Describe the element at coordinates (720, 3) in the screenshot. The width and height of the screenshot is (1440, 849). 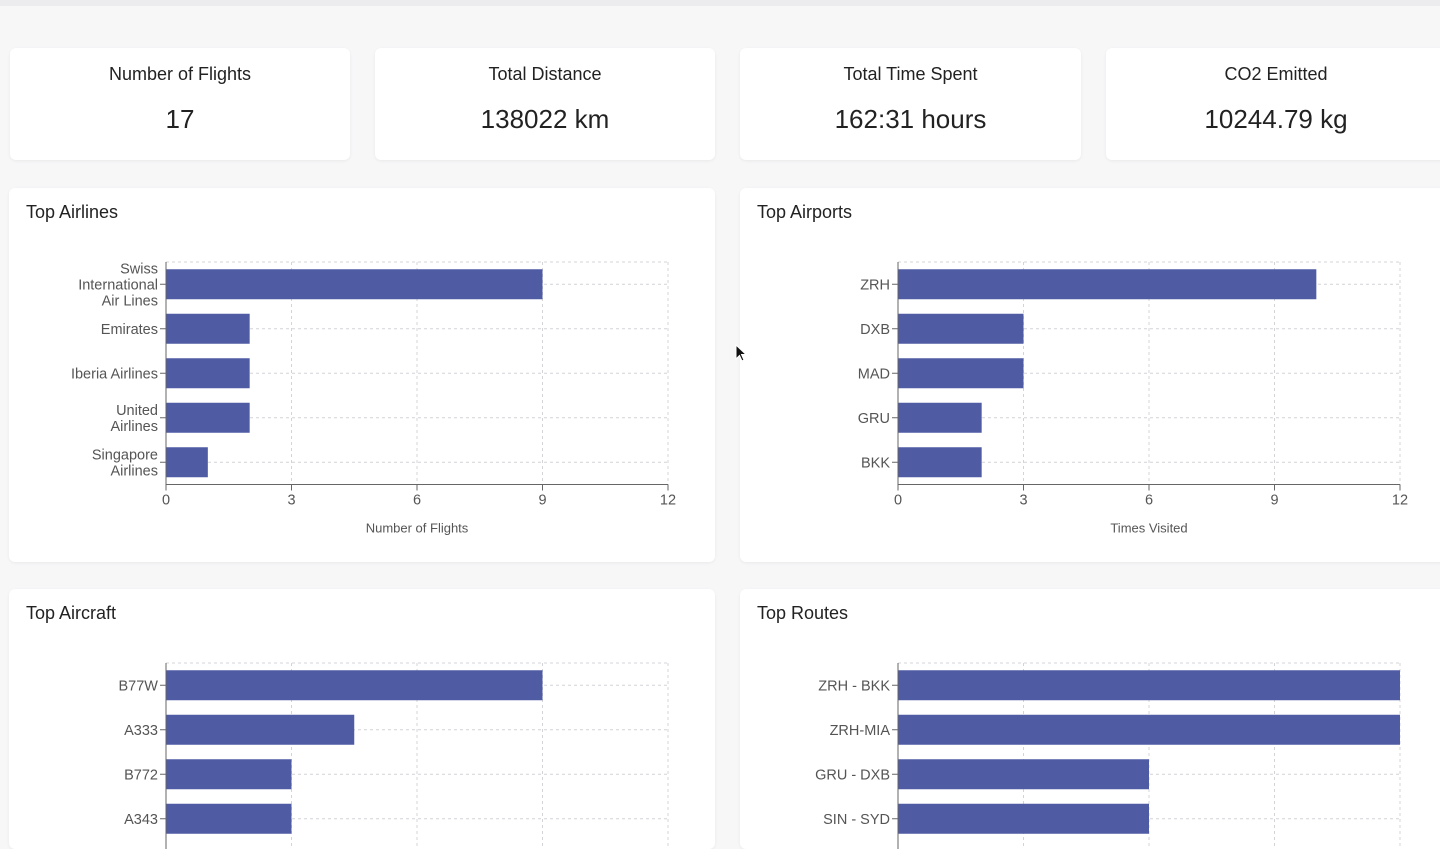
I see `top-bar` at that location.